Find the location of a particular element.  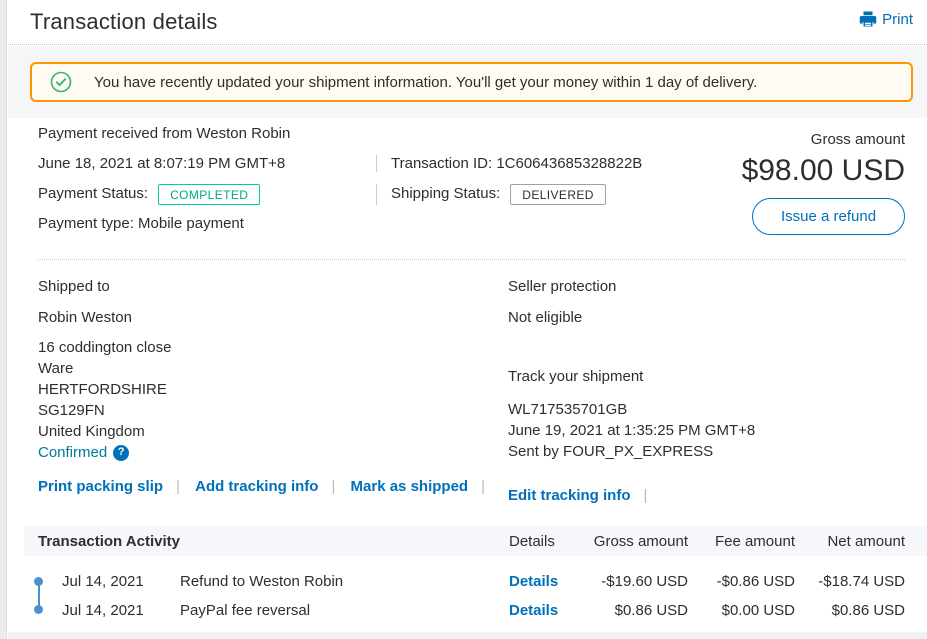

issue-refund-button: Issue a refund is located at coordinates (828, 216).